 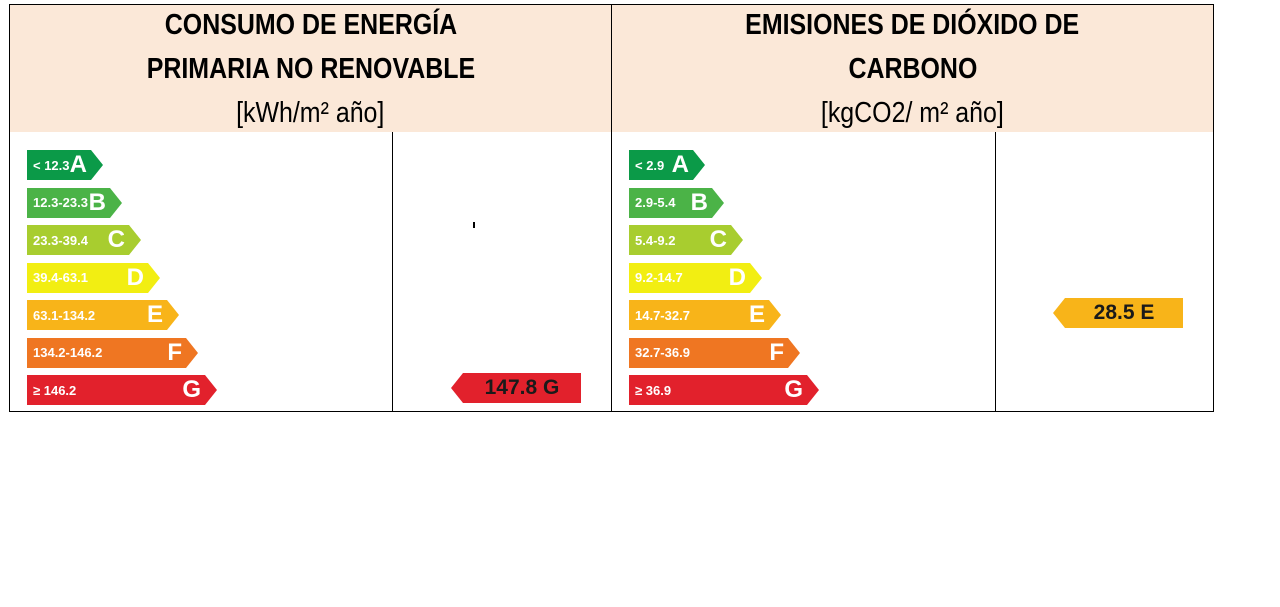 I want to click on emissions-band-letter: A, so click(x=680, y=164).